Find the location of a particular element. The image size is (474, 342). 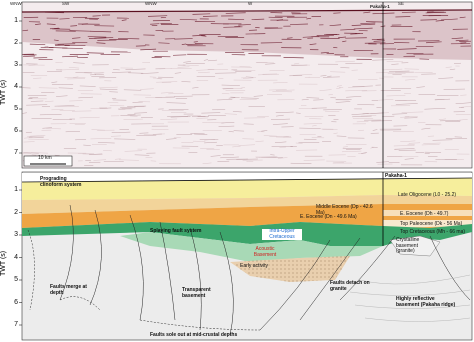

late-oligocene-layer is located at coordinates (247, 189).